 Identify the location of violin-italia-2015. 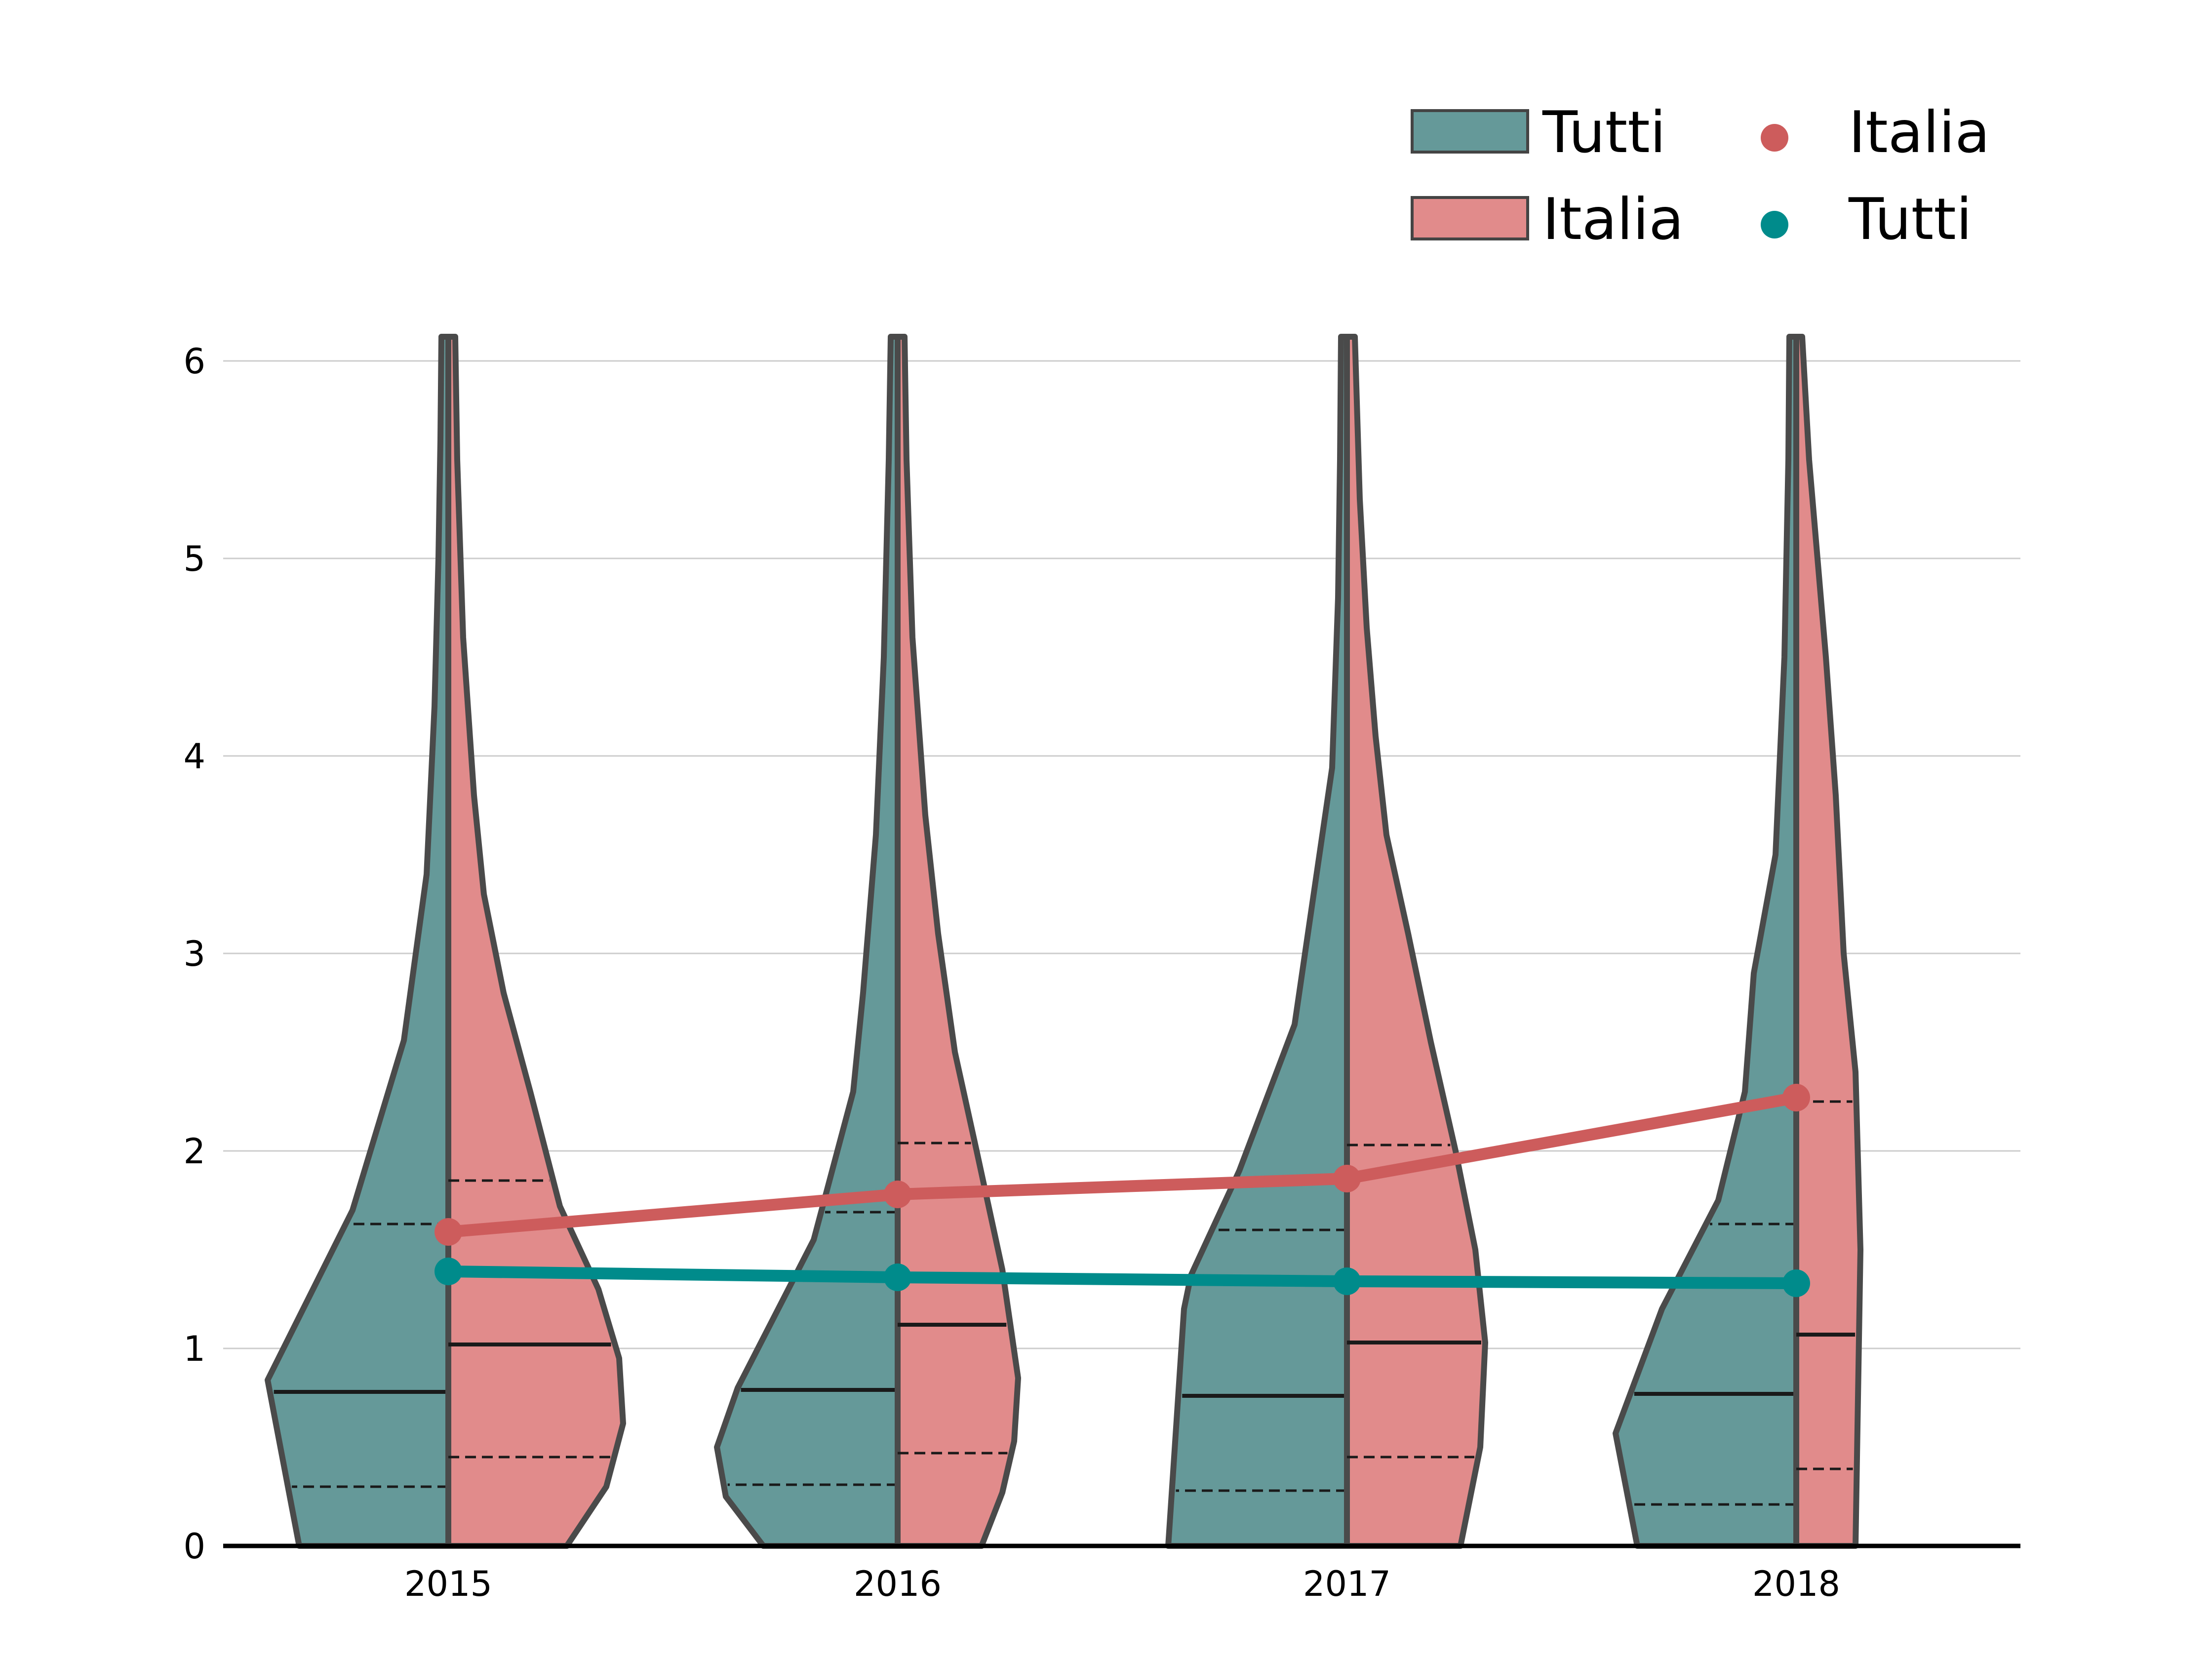
(536, 942).